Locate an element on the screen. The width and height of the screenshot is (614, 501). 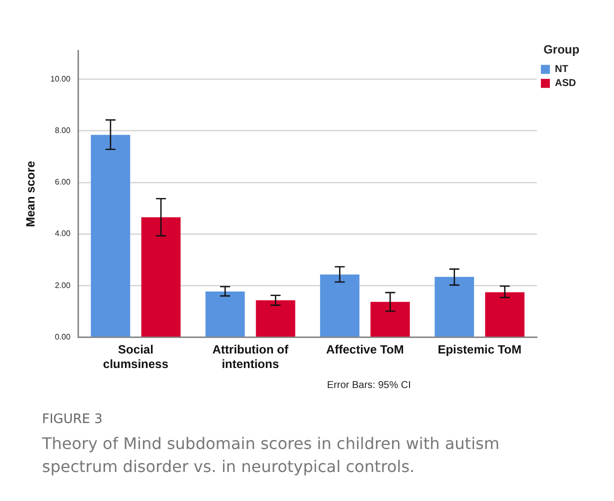
text: Error Bars: 95% CI is located at coordinates (369, 385).